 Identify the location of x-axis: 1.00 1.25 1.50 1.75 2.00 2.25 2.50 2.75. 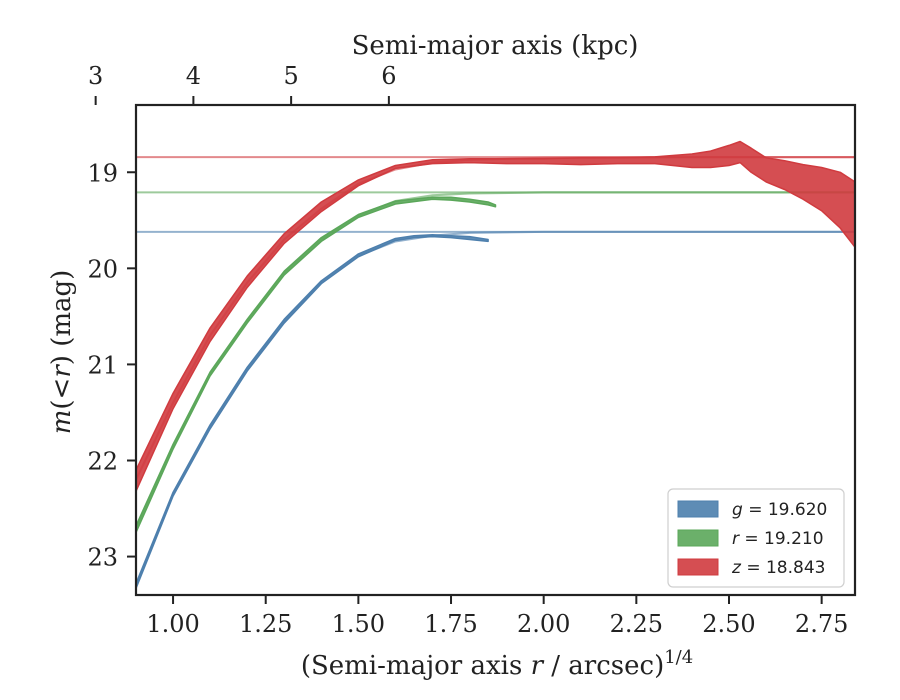
(497, 616).